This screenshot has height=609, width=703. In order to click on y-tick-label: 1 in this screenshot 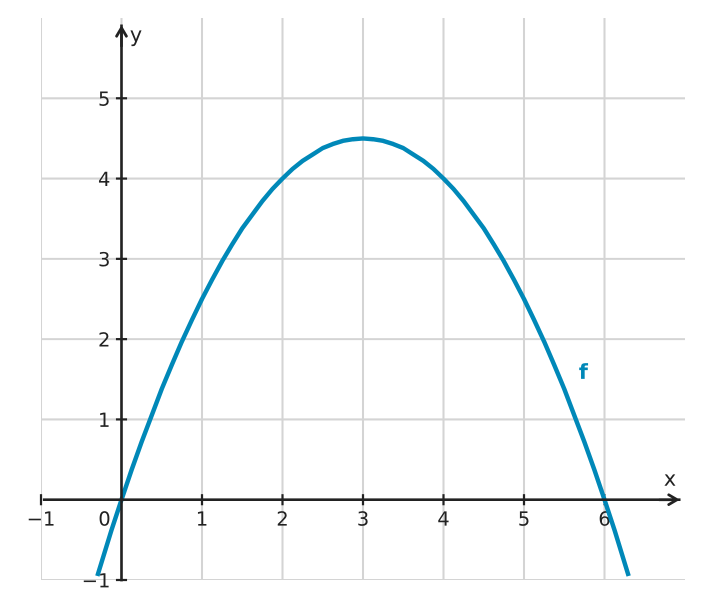, I will do `click(104, 419)`.